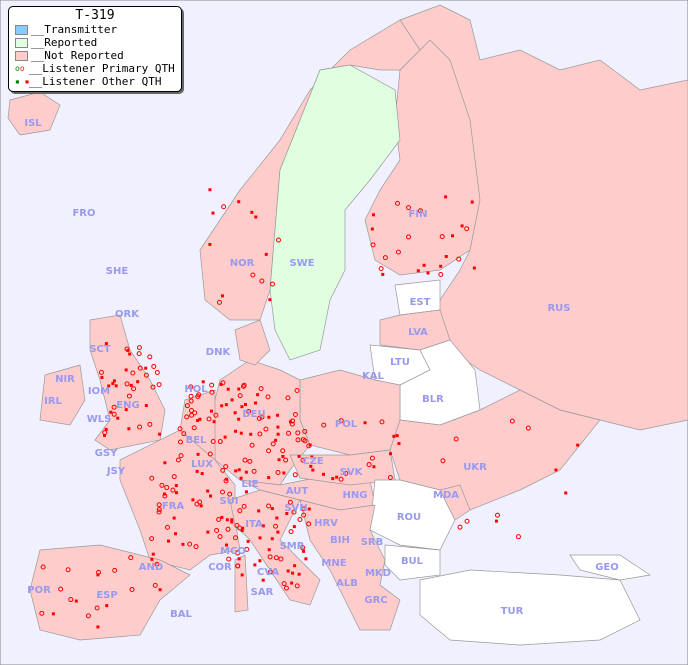  What do you see at coordinates (350, 412) in the screenshot?
I see `country-poland` at bounding box center [350, 412].